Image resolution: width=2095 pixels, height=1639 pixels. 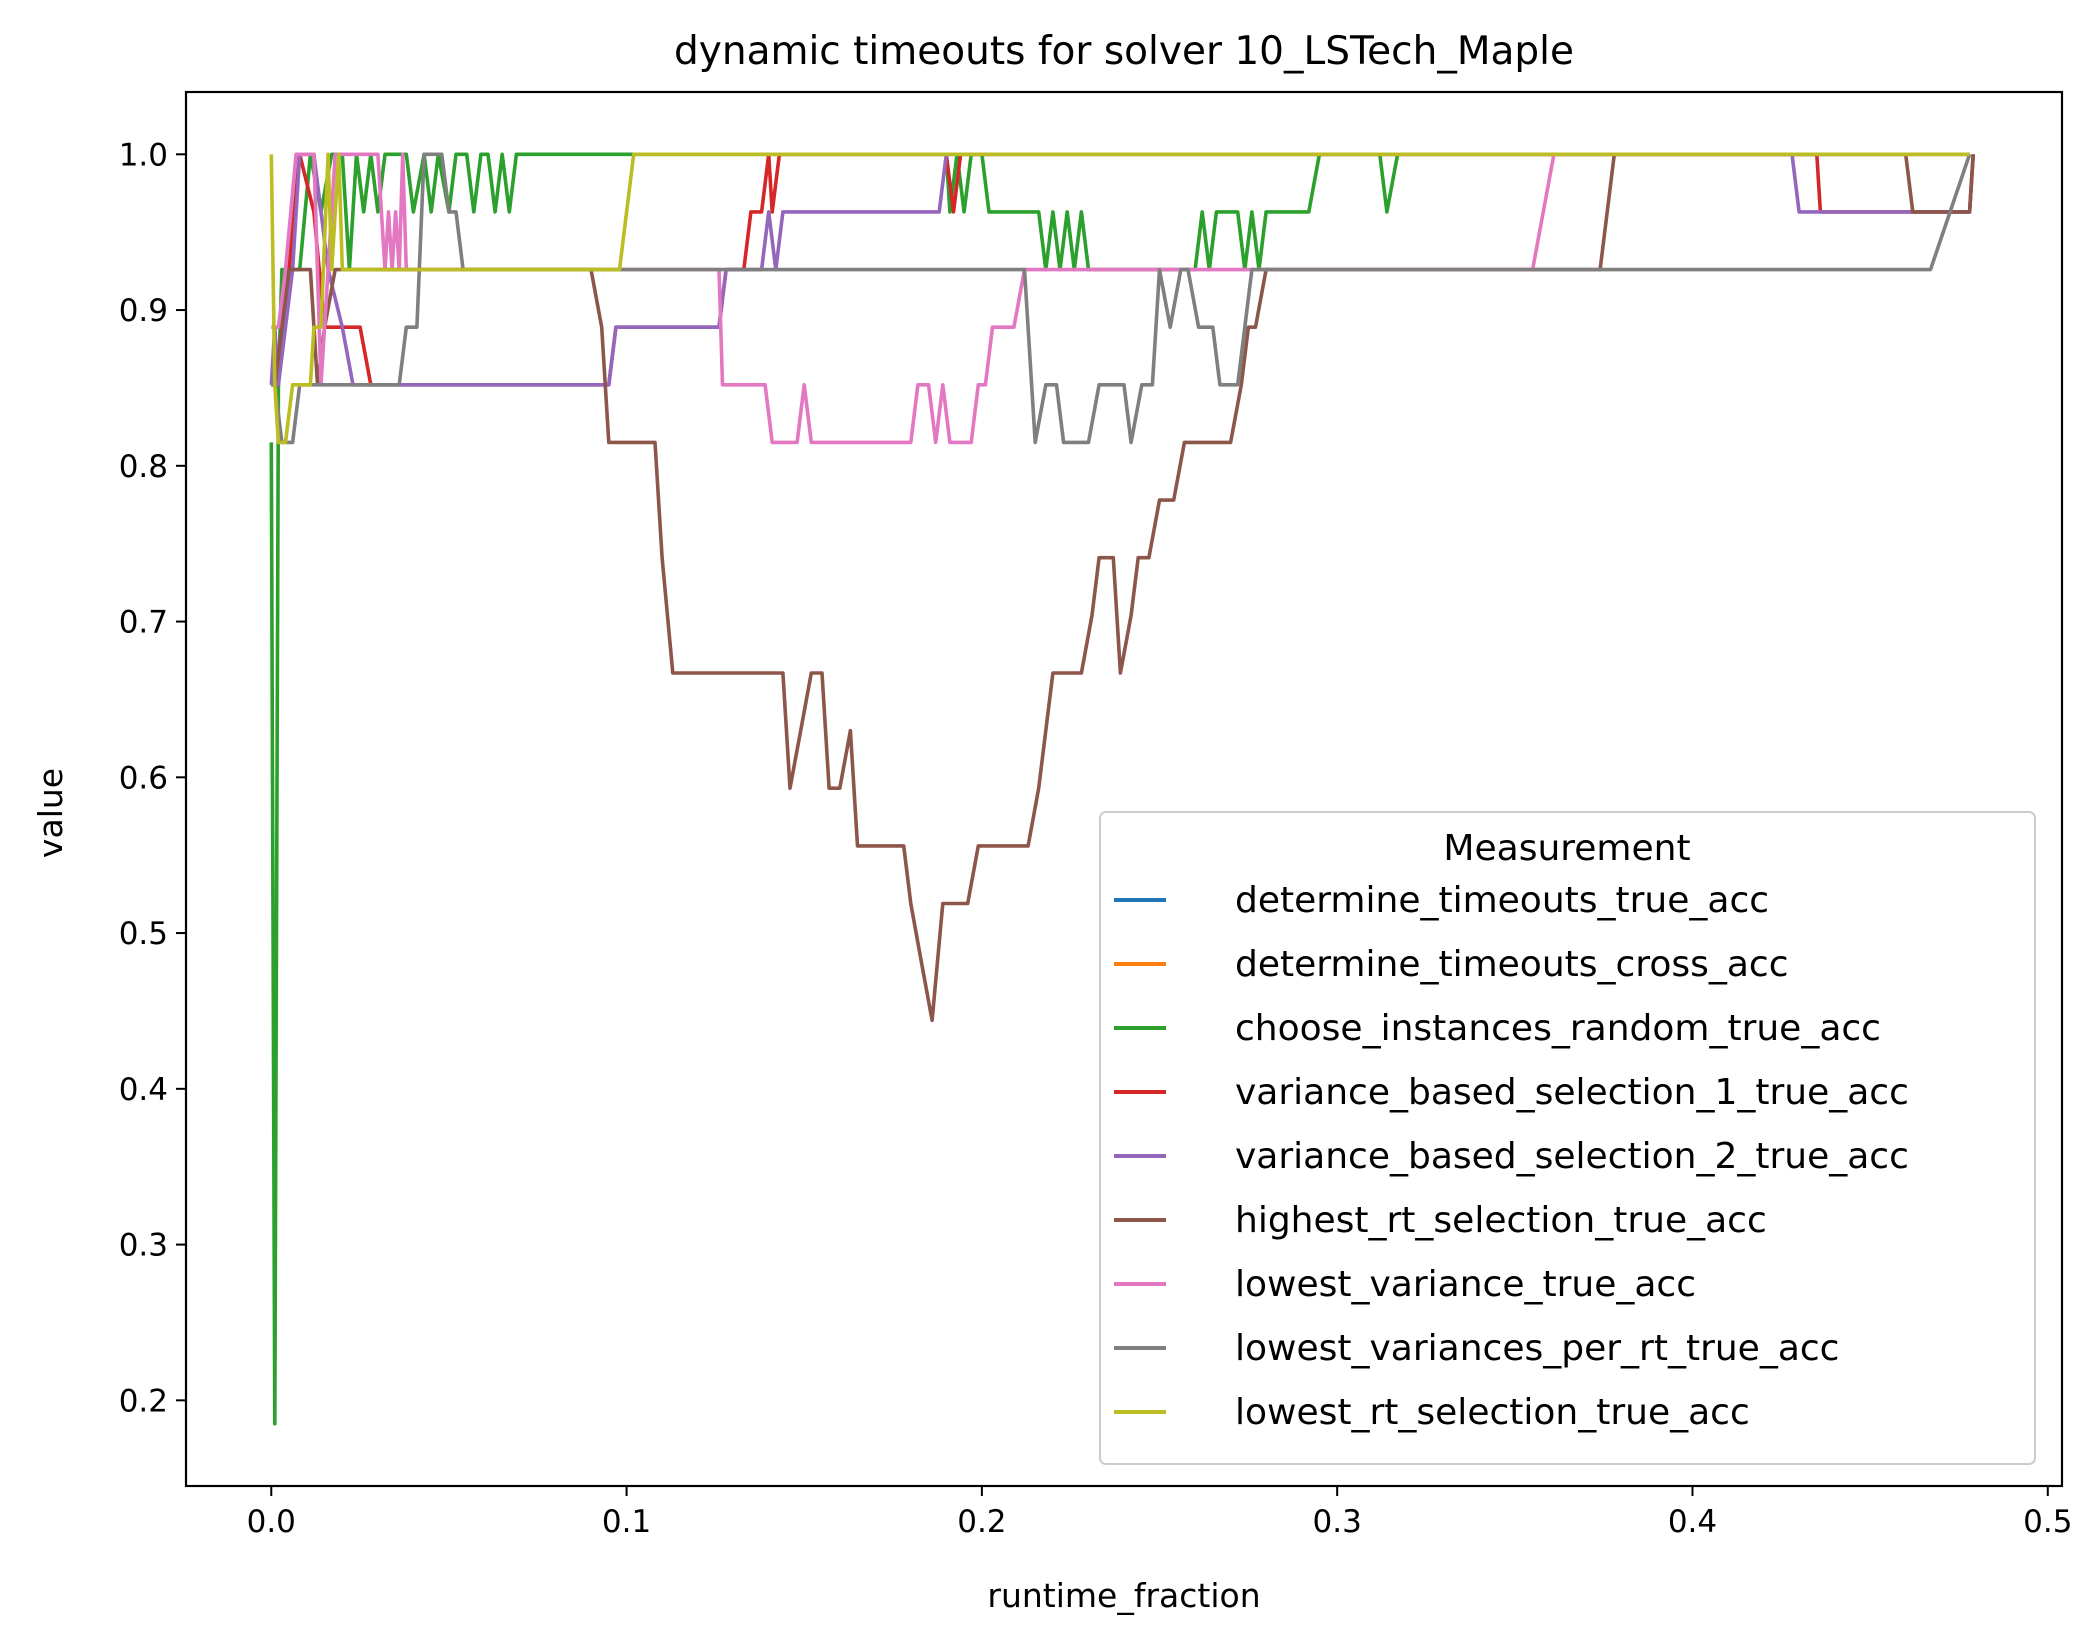 What do you see at coordinates (143, 467) in the screenshot?
I see `y-tick-label: 0.8` at bounding box center [143, 467].